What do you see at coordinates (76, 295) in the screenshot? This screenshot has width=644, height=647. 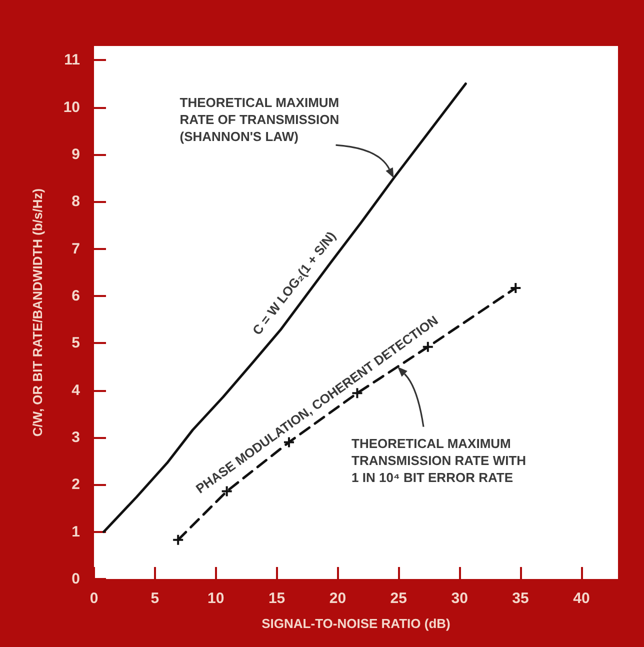 I see `y-tick-label: 6` at bounding box center [76, 295].